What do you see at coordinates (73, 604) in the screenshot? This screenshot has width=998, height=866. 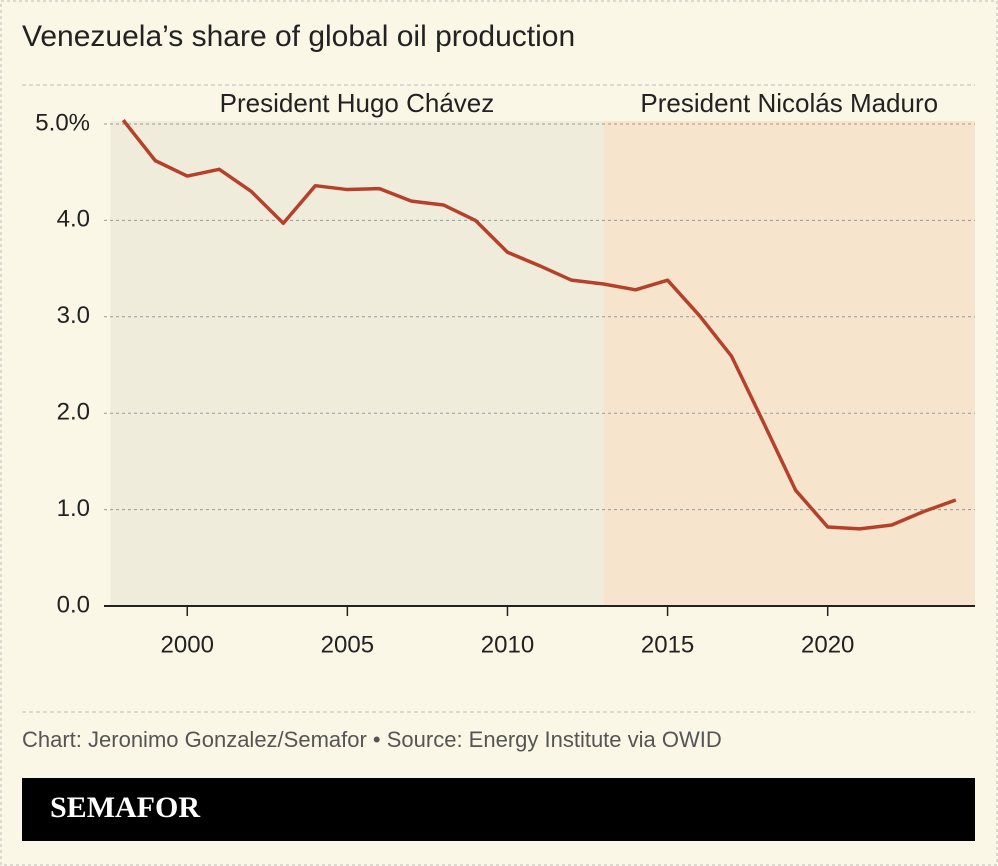 I see `y-tick-label: 0.0` at bounding box center [73, 604].